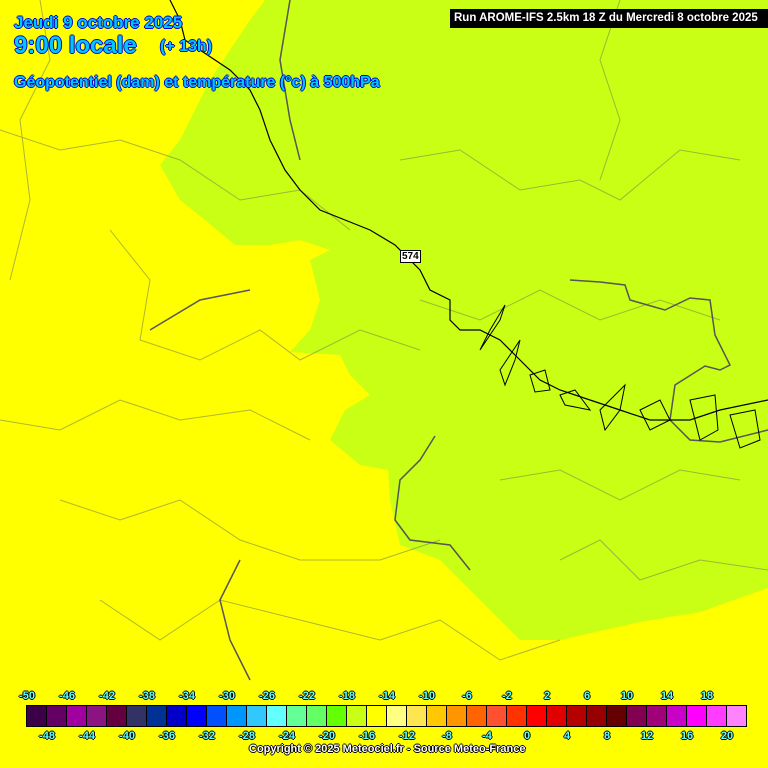 The image size is (768, 768). Describe the element at coordinates (427, 696) in the screenshot. I see `legend-label-top: -10` at that location.